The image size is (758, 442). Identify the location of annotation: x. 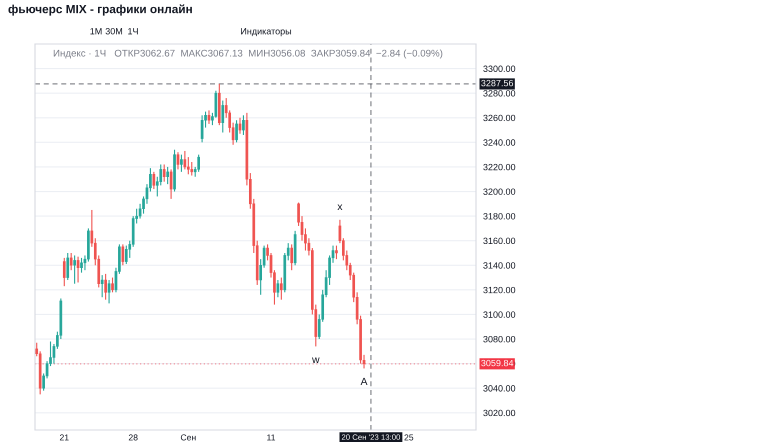
(339, 207).